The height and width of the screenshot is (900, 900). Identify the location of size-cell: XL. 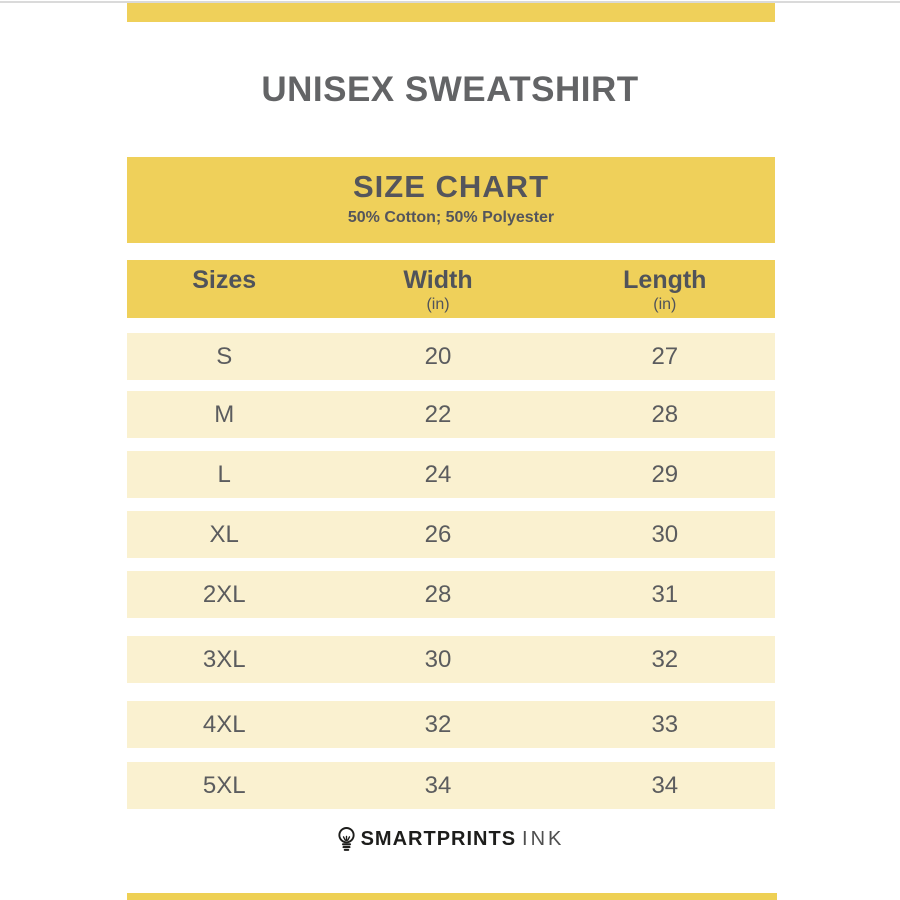
(224, 534).